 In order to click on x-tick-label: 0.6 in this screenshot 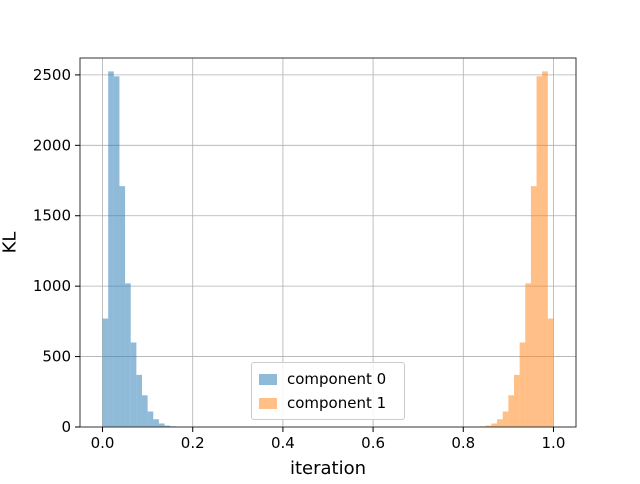, I will do `click(373, 443)`.